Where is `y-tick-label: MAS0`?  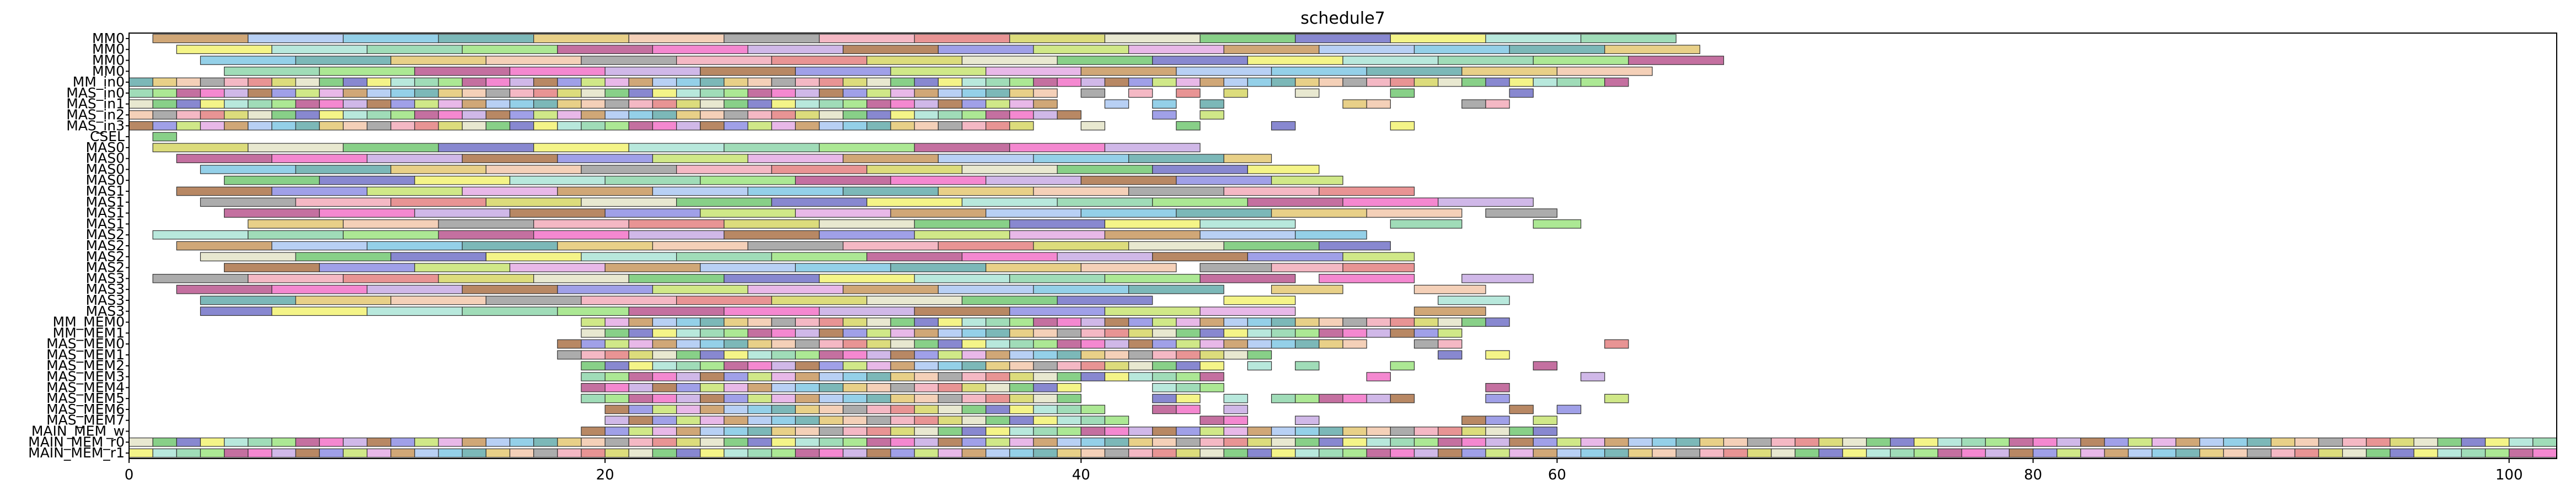 y-tick-label: MAS0 is located at coordinates (105, 180).